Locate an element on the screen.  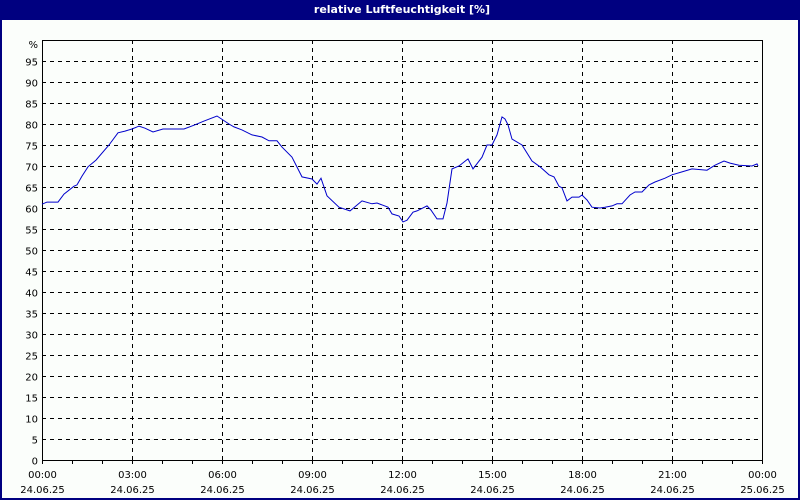
y-tick-label: 70 is located at coordinates (31, 168).